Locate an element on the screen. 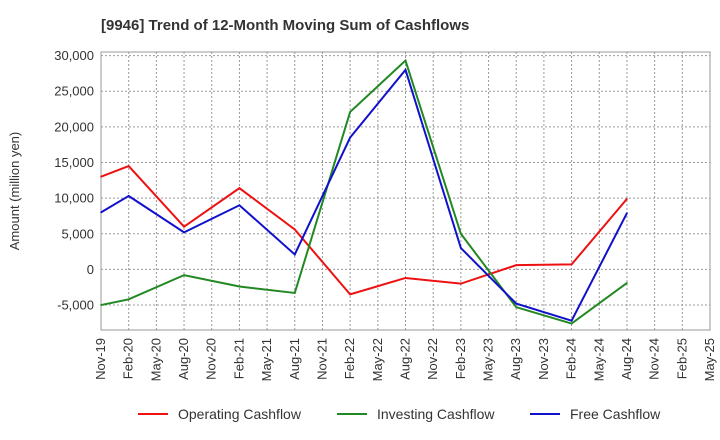  x-tick-label: Nov-21 is located at coordinates (321, 359).